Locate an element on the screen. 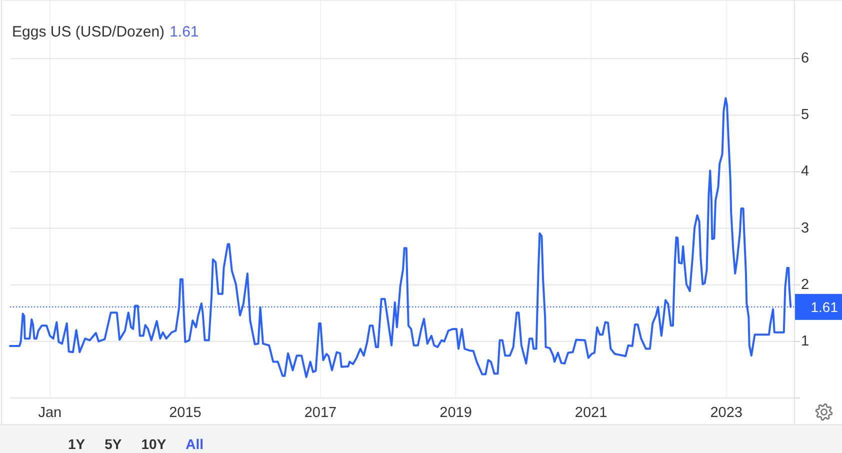 This screenshot has height=453, width=842. y-tick-label: 4 is located at coordinates (805, 172).